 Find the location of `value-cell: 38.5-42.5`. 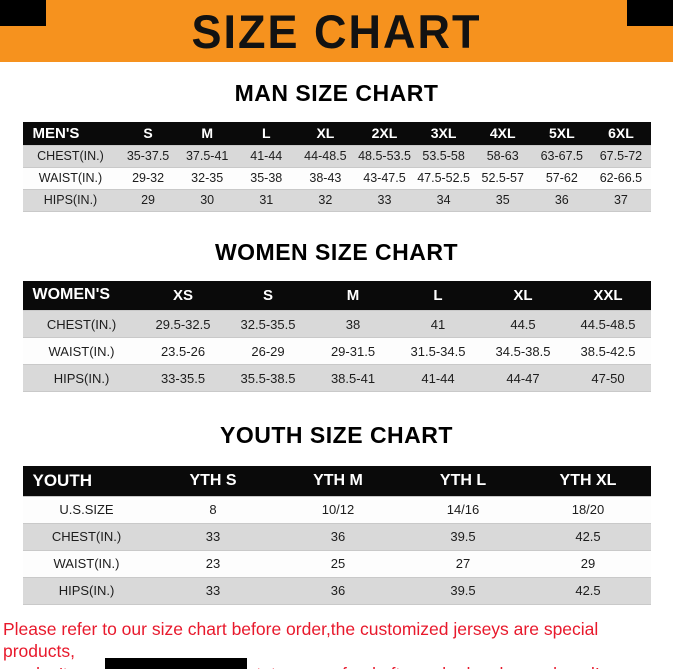

value-cell: 38.5-42.5 is located at coordinates (608, 351).